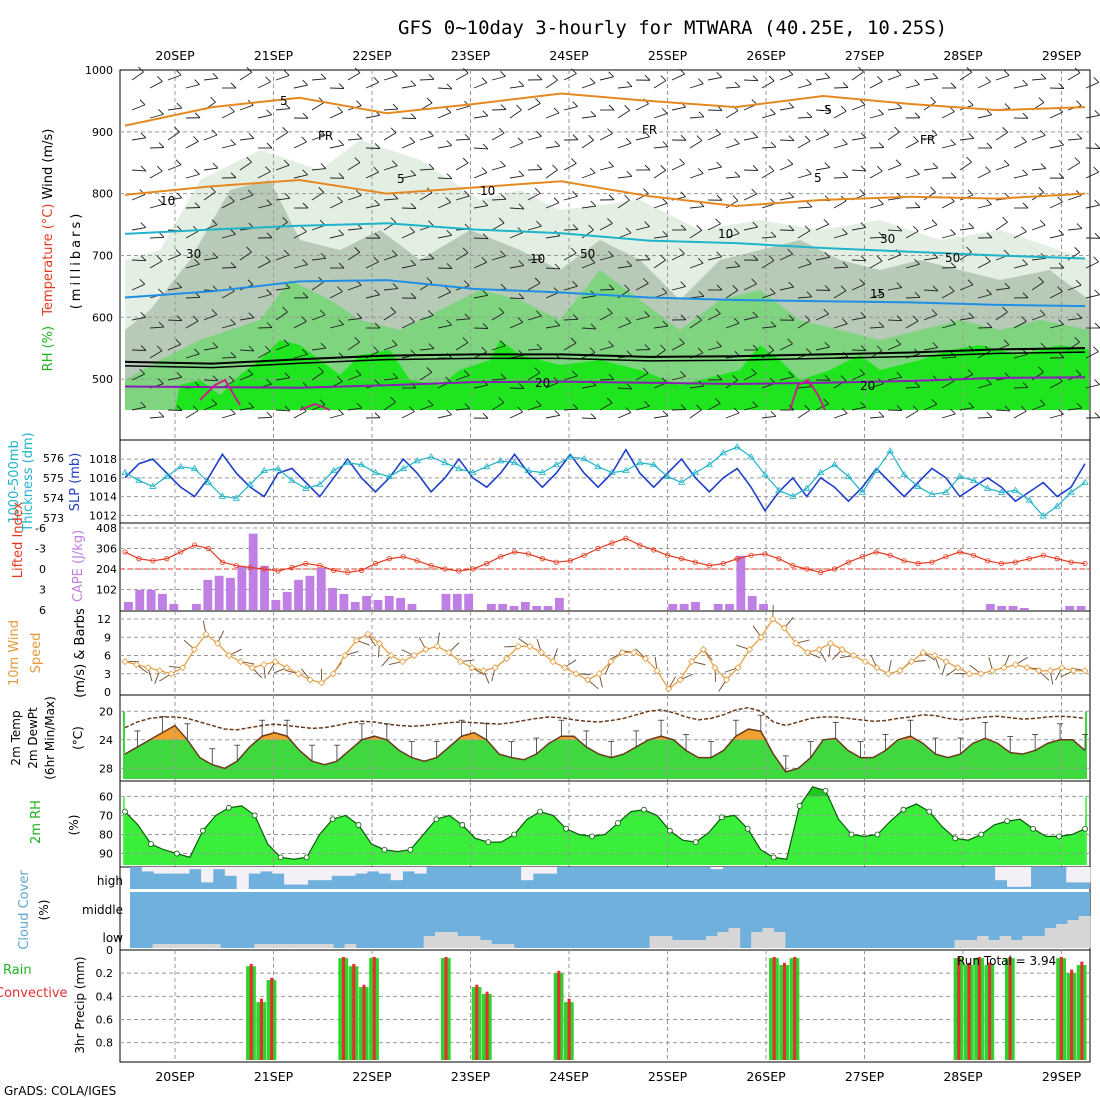  Describe the element at coordinates (284, 101) in the screenshot. I see `contour-label: 5` at that location.